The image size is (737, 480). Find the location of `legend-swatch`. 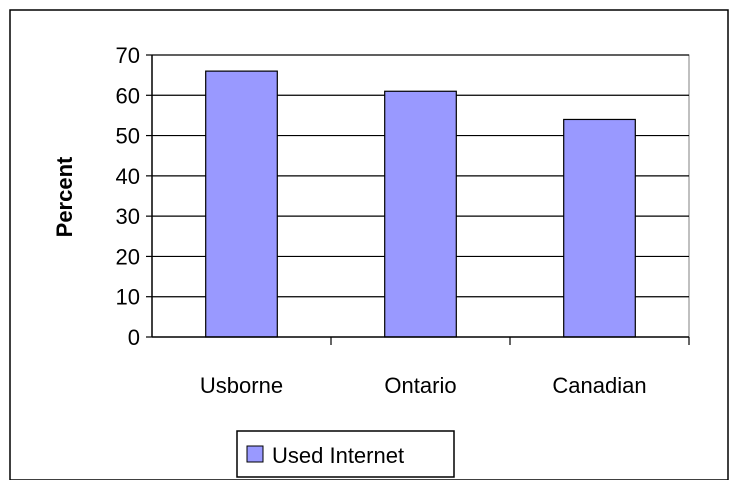

legend-swatch is located at coordinates (255, 454).